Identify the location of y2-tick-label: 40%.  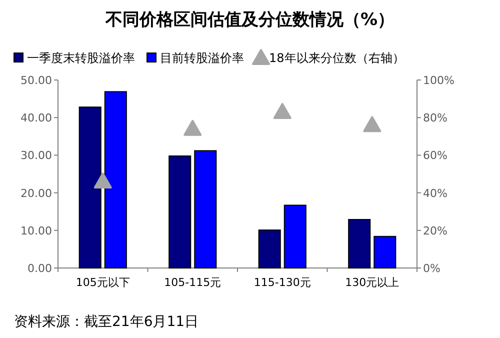
(435, 193).